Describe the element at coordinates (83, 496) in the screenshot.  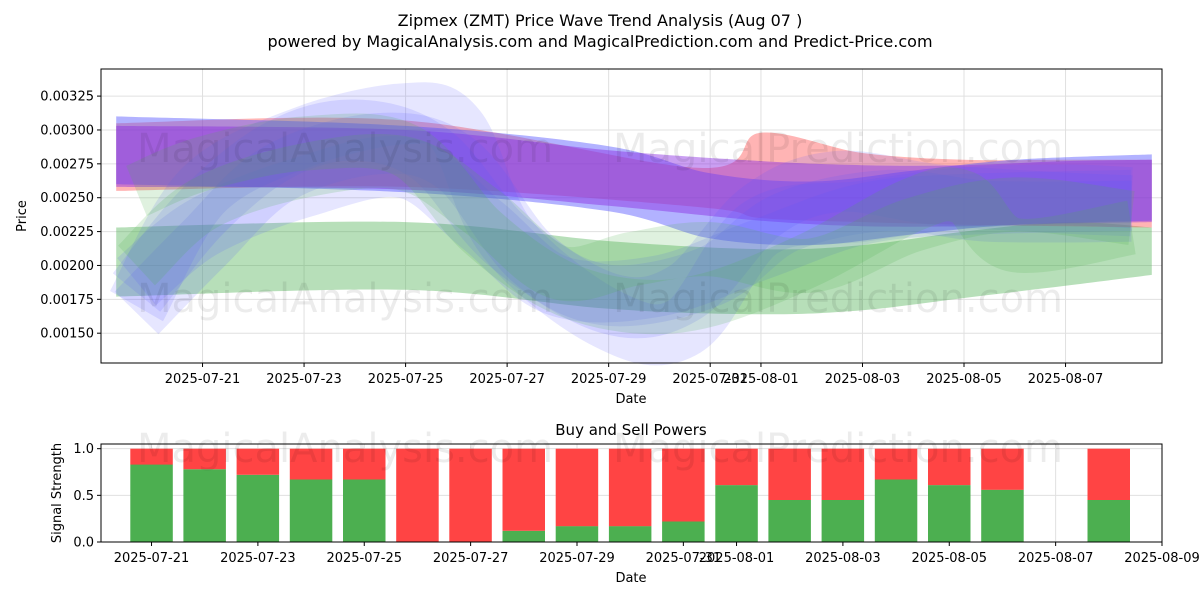
I see `signal-y-tick-label: 0.5` at that location.